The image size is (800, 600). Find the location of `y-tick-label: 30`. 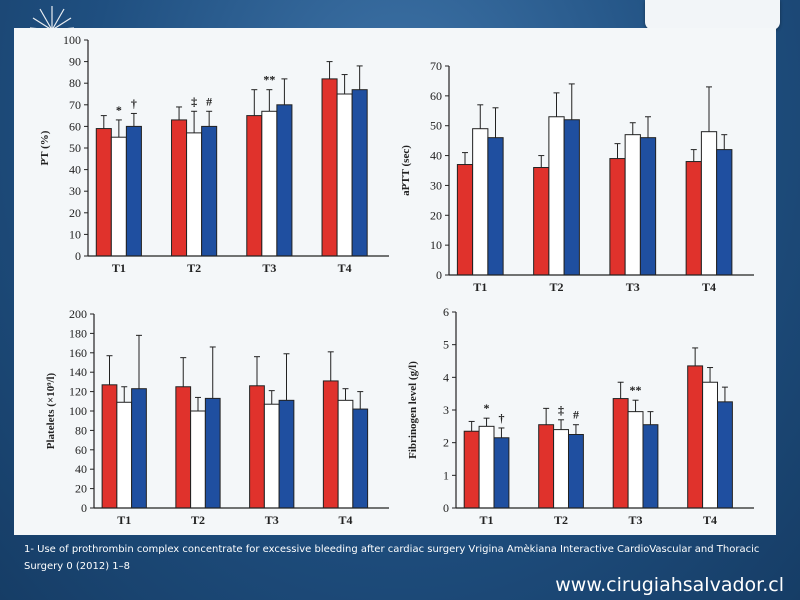

y-tick-label: 30 is located at coordinates (75, 191).